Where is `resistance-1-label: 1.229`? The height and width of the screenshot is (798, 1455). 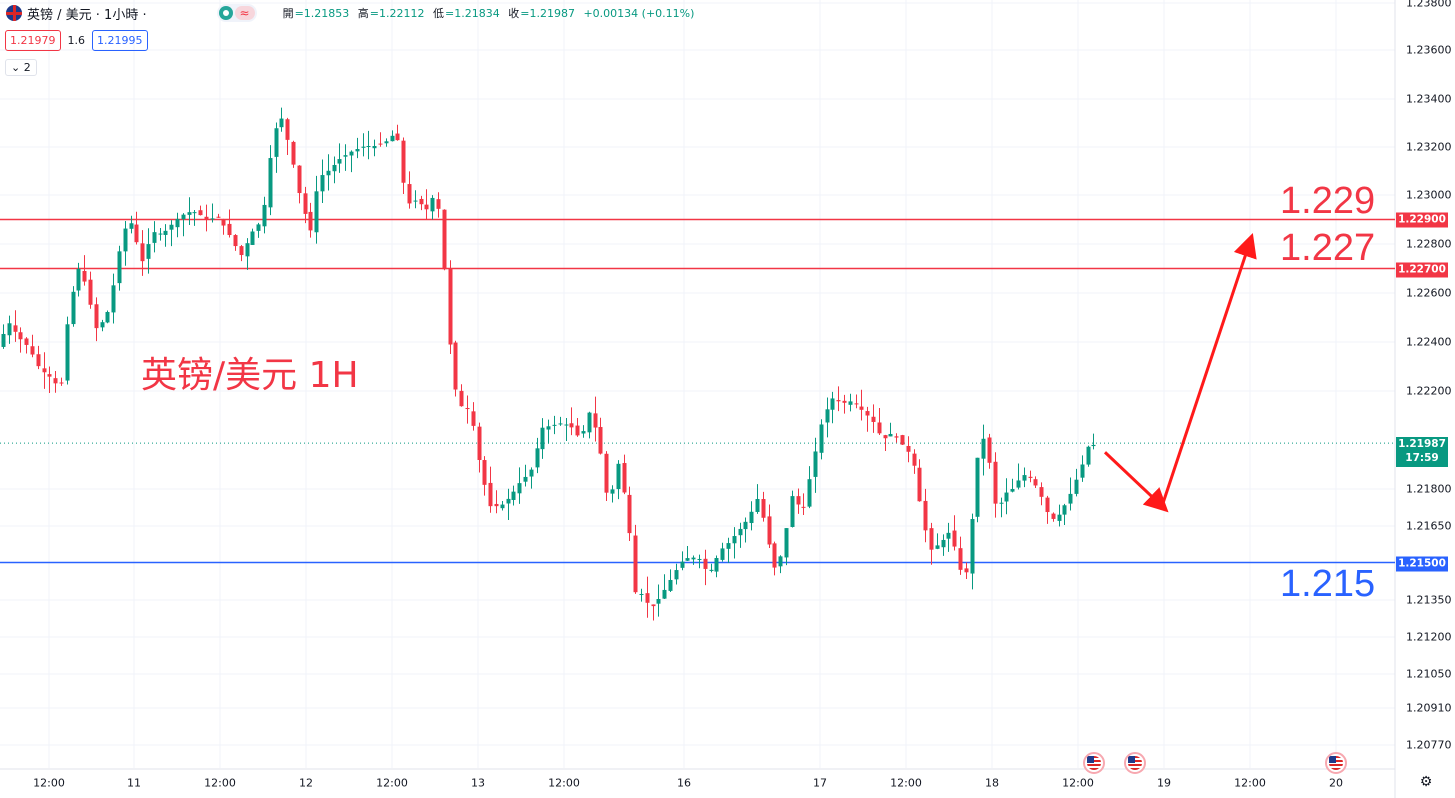
resistance-1-label: 1.229 is located at coordinates (1328, 201).